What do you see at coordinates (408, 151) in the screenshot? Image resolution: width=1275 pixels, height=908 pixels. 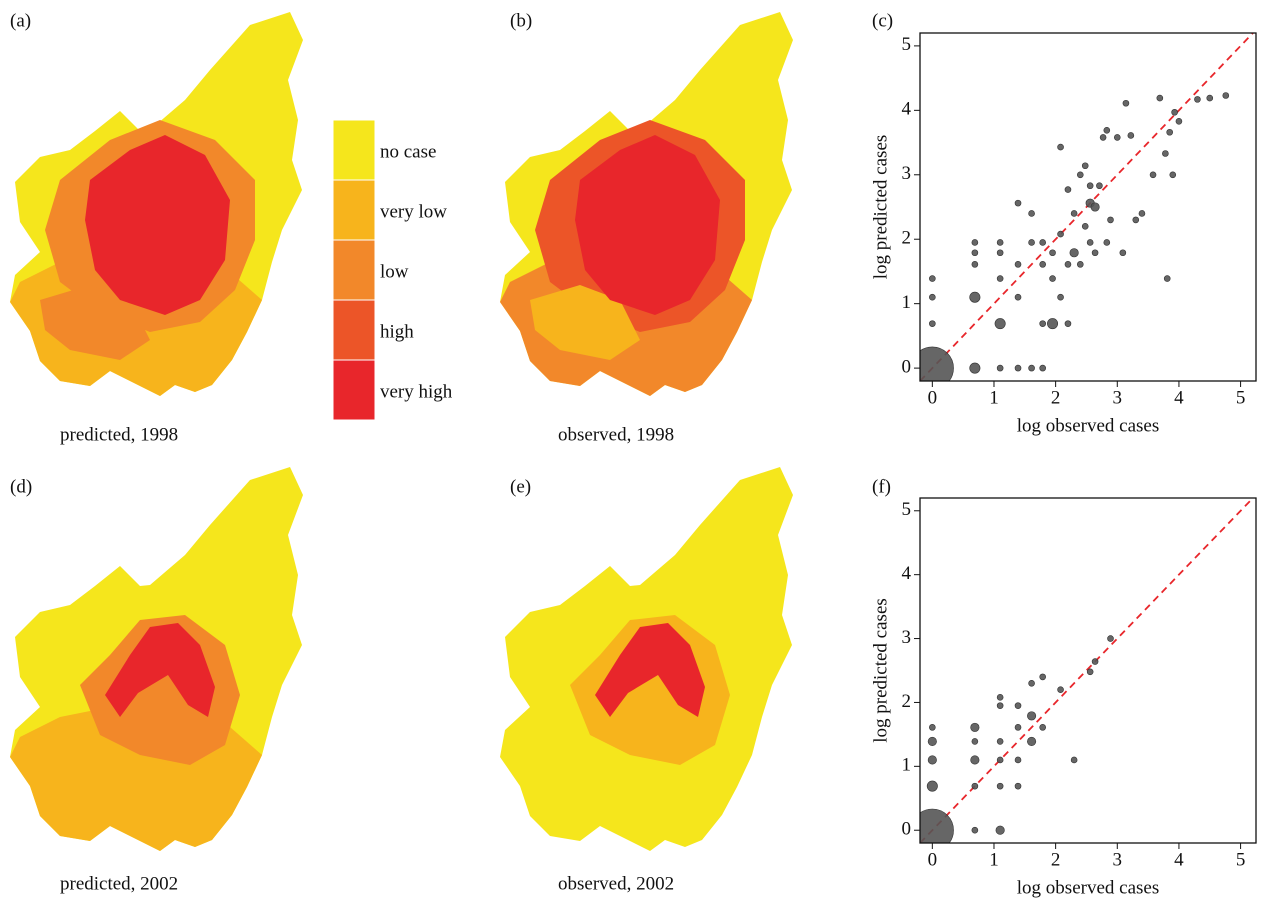 I see `legend-label: no case` at bounding box center [408, 151].